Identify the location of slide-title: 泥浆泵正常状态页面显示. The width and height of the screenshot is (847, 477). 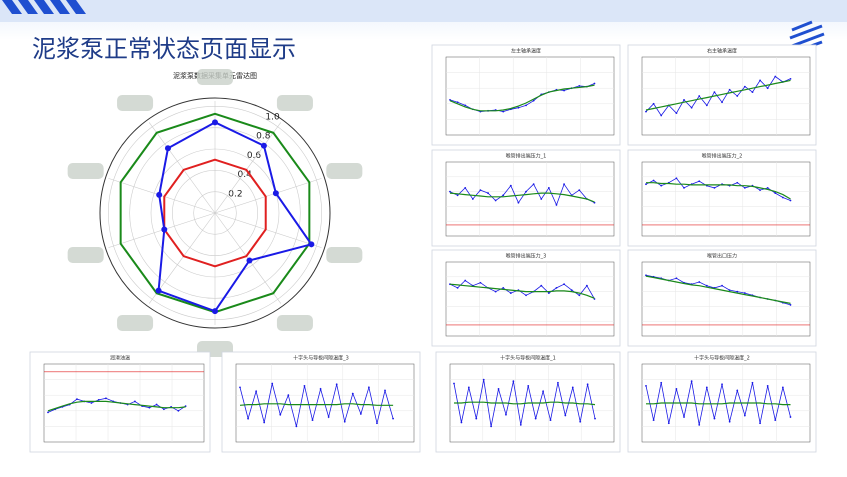
(164, 49).